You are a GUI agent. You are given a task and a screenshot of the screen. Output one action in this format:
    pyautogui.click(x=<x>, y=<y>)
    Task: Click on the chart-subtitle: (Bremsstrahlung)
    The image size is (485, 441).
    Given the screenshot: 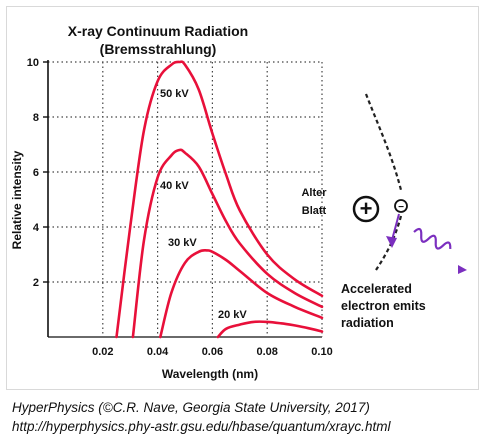 What is the action you would take?
    pyautogui.click(x=158, y=49)
    